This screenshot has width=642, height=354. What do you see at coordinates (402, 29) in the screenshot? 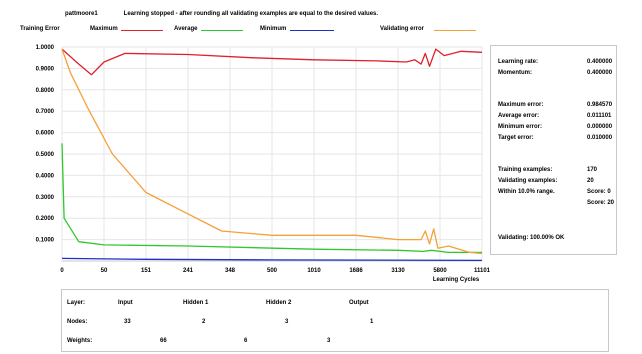
I see `legend-validating-label: Validating error` at bounding box center [402, 29].